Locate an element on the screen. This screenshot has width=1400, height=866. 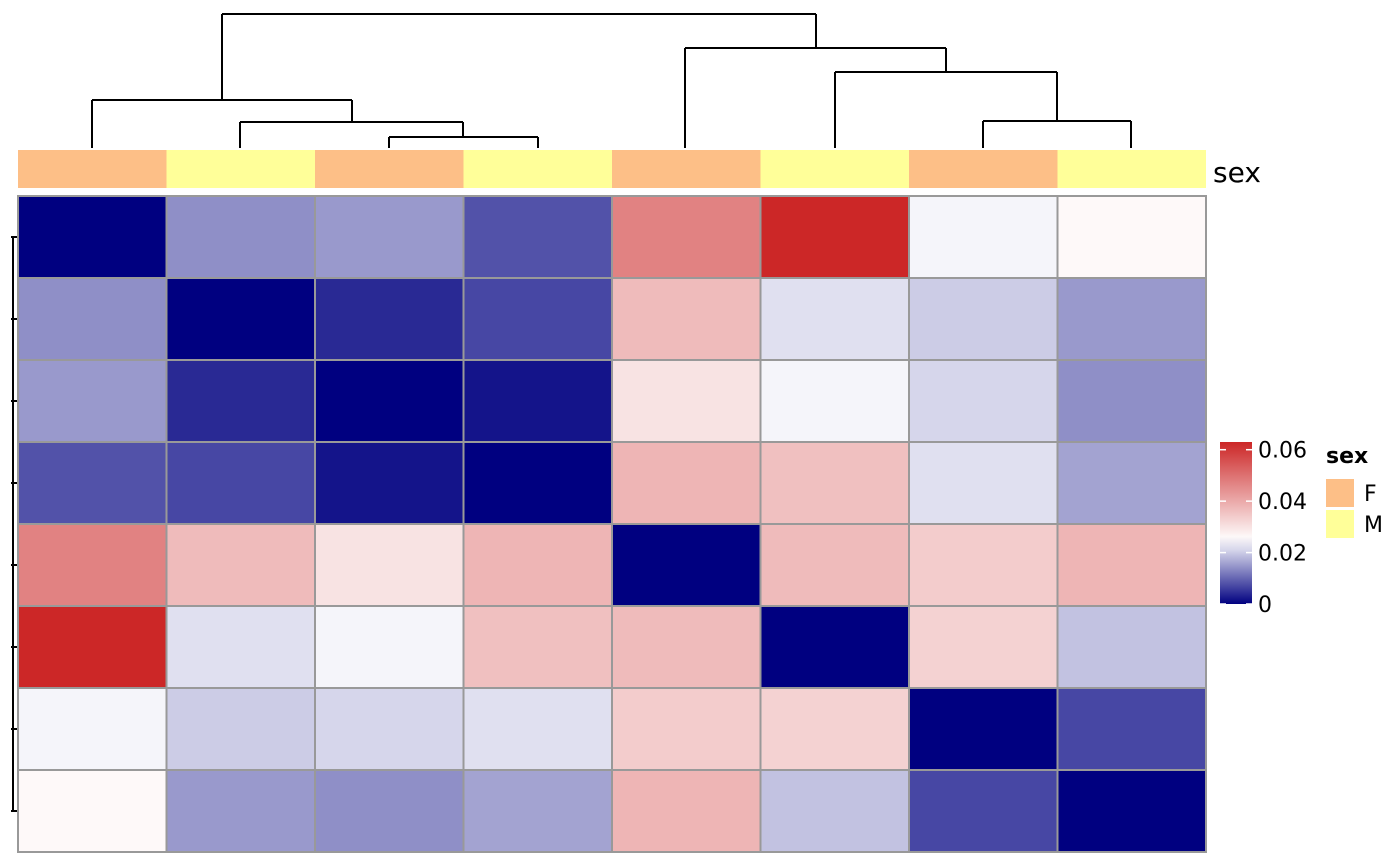
column-dendrogram is located at coordinates (611, 80).